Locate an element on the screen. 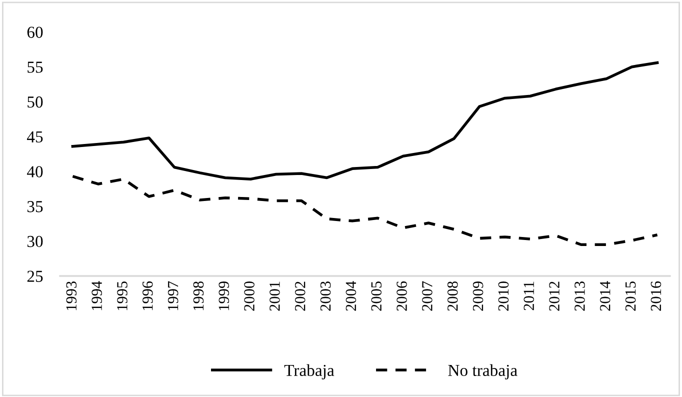  x-tick-label: 2006 is located at coordinates (401, 296).